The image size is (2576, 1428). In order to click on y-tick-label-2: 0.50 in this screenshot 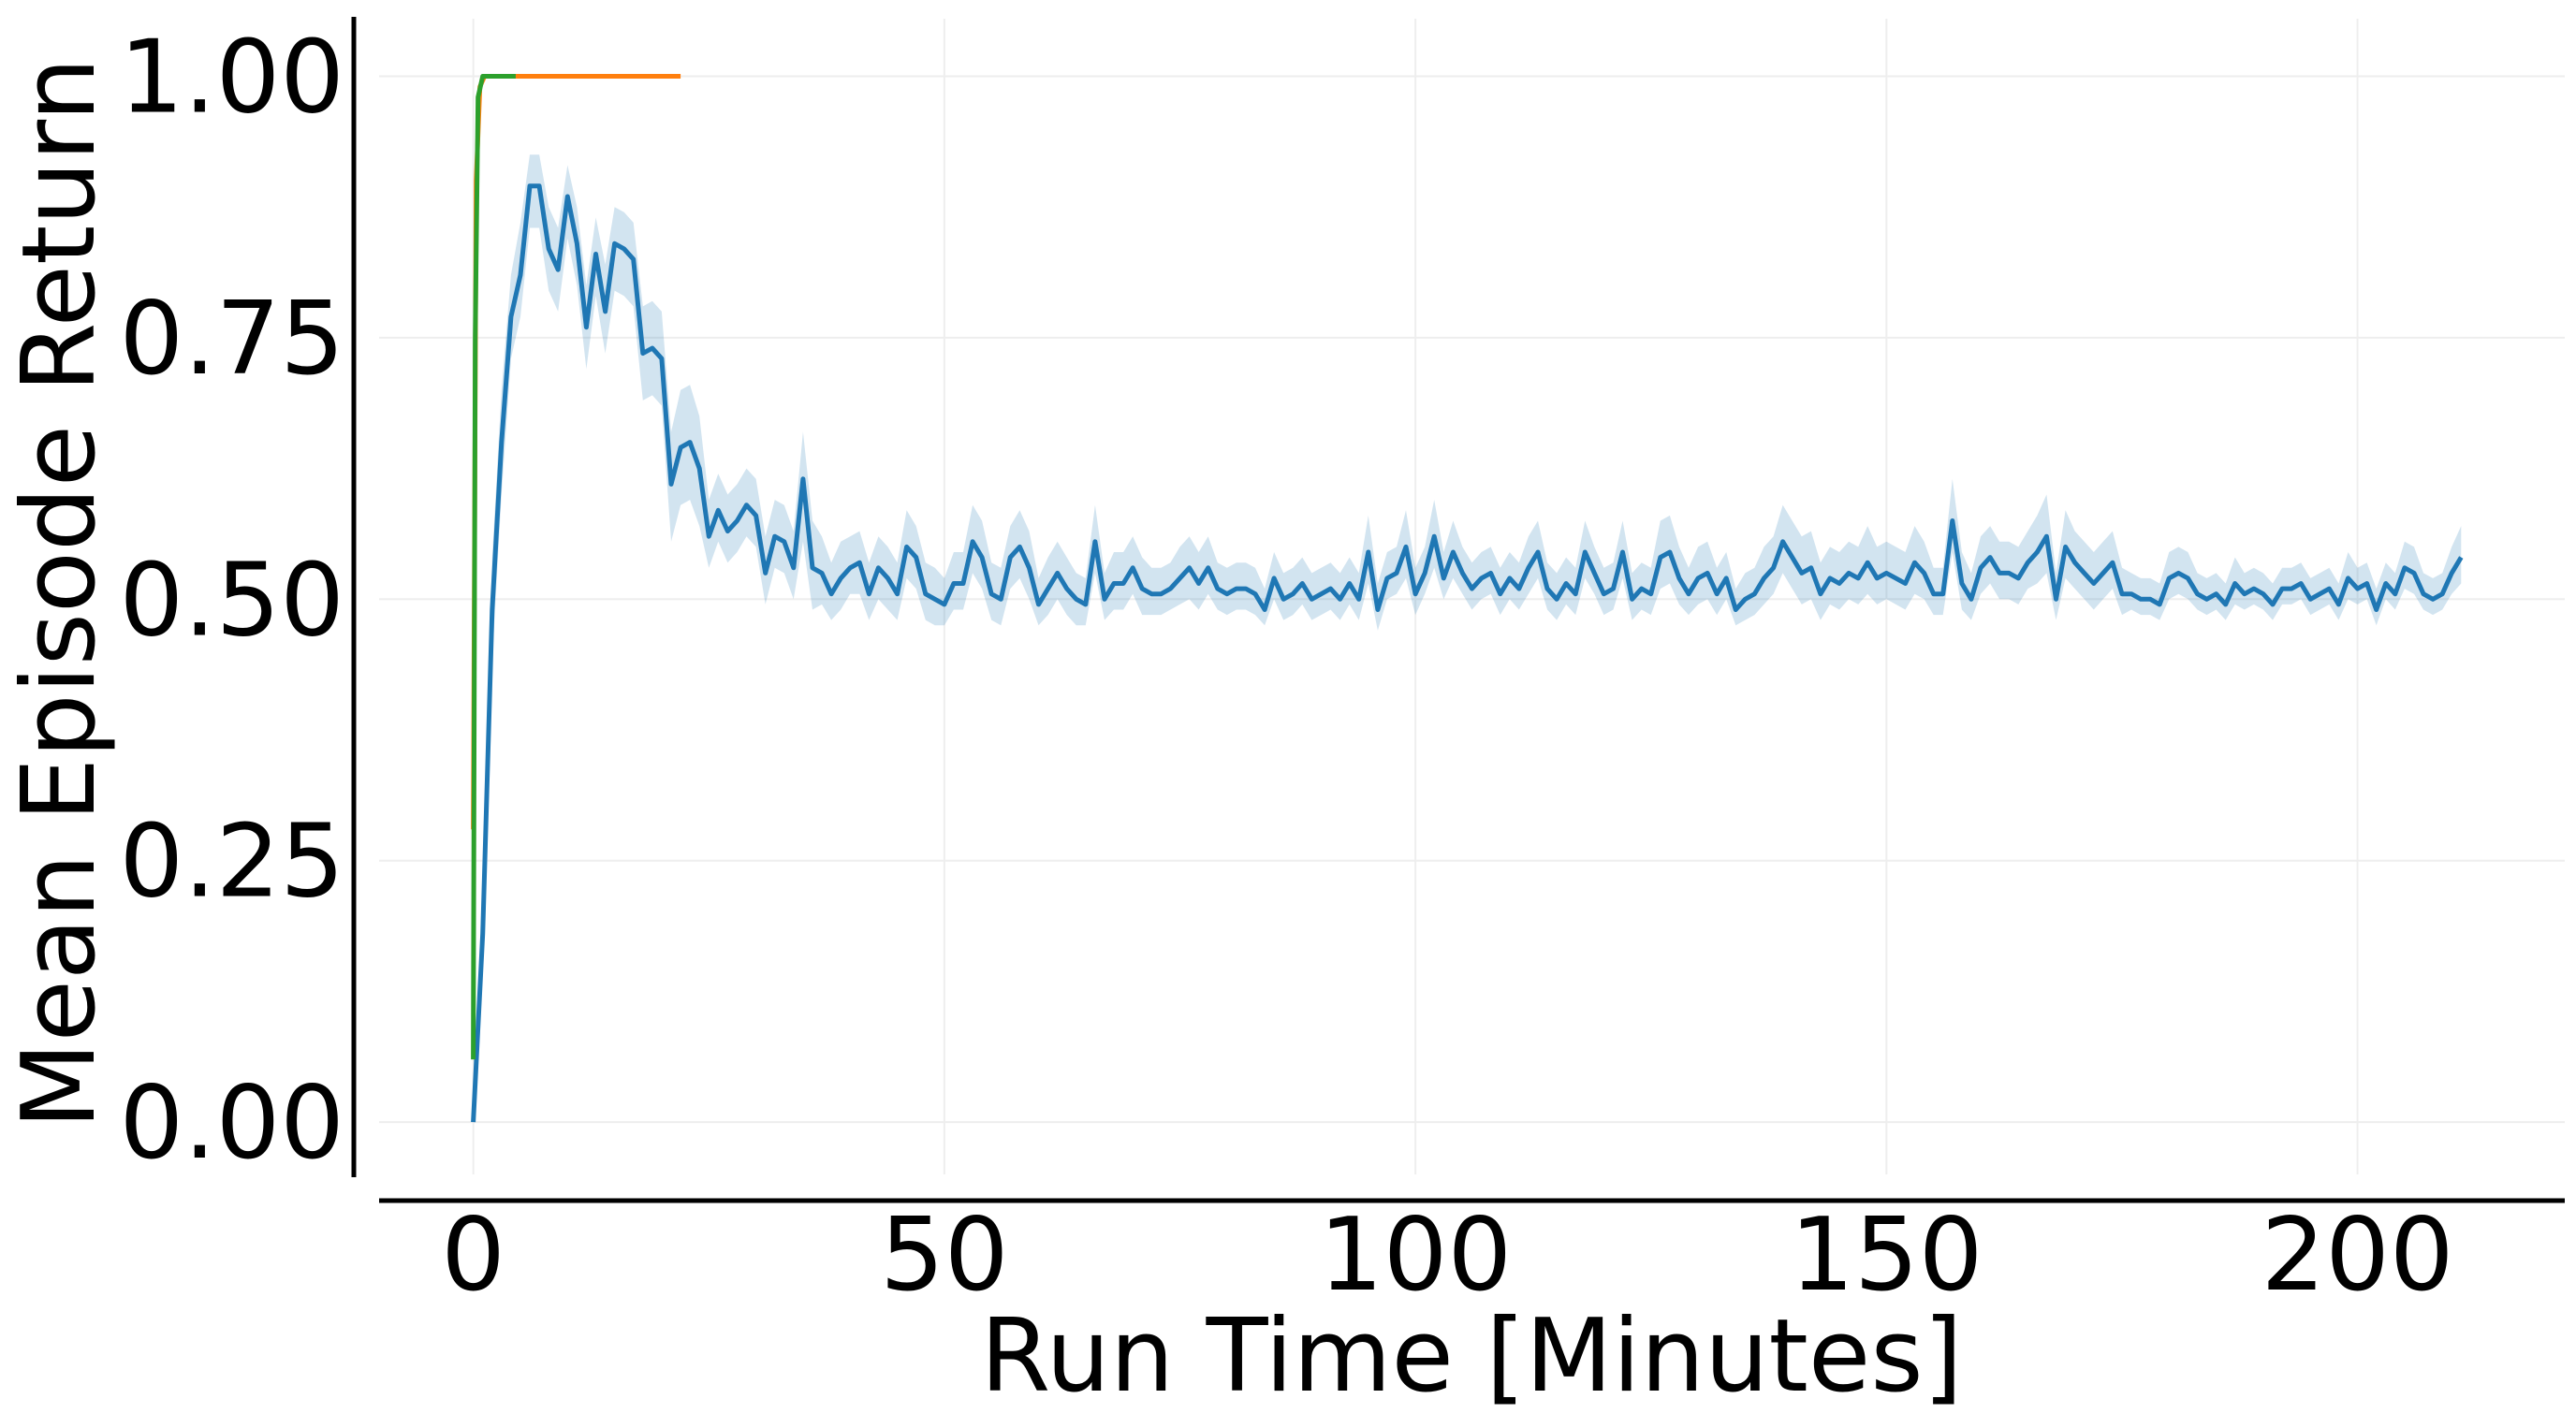, I will do `click(232, 601)`.